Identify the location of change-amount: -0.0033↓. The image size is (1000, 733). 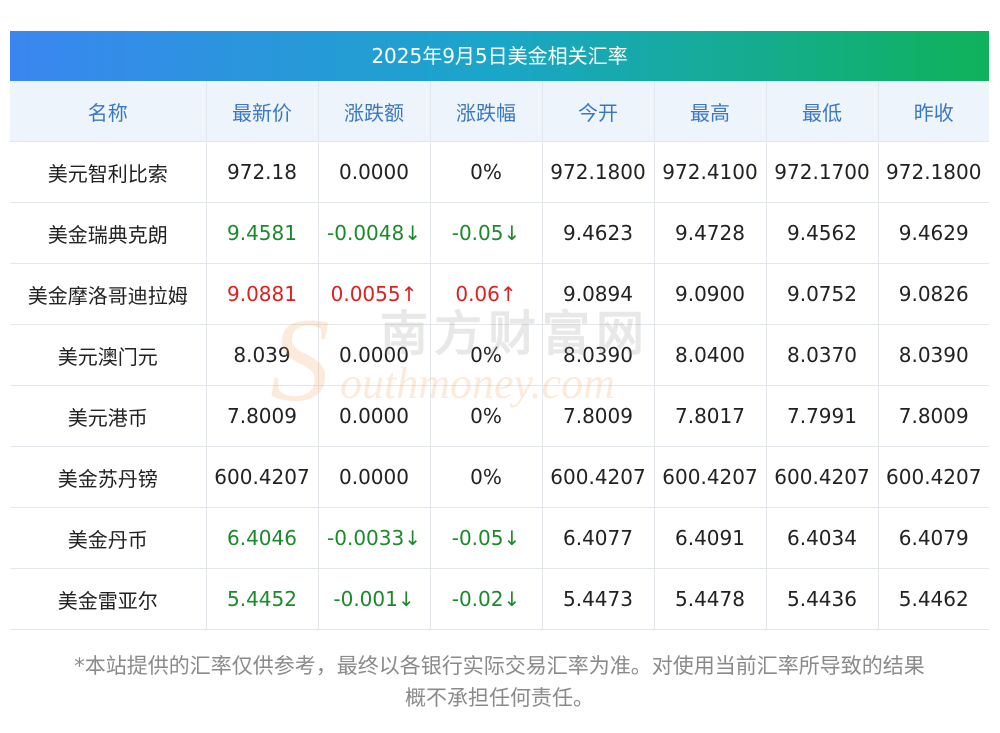
(374, 538).